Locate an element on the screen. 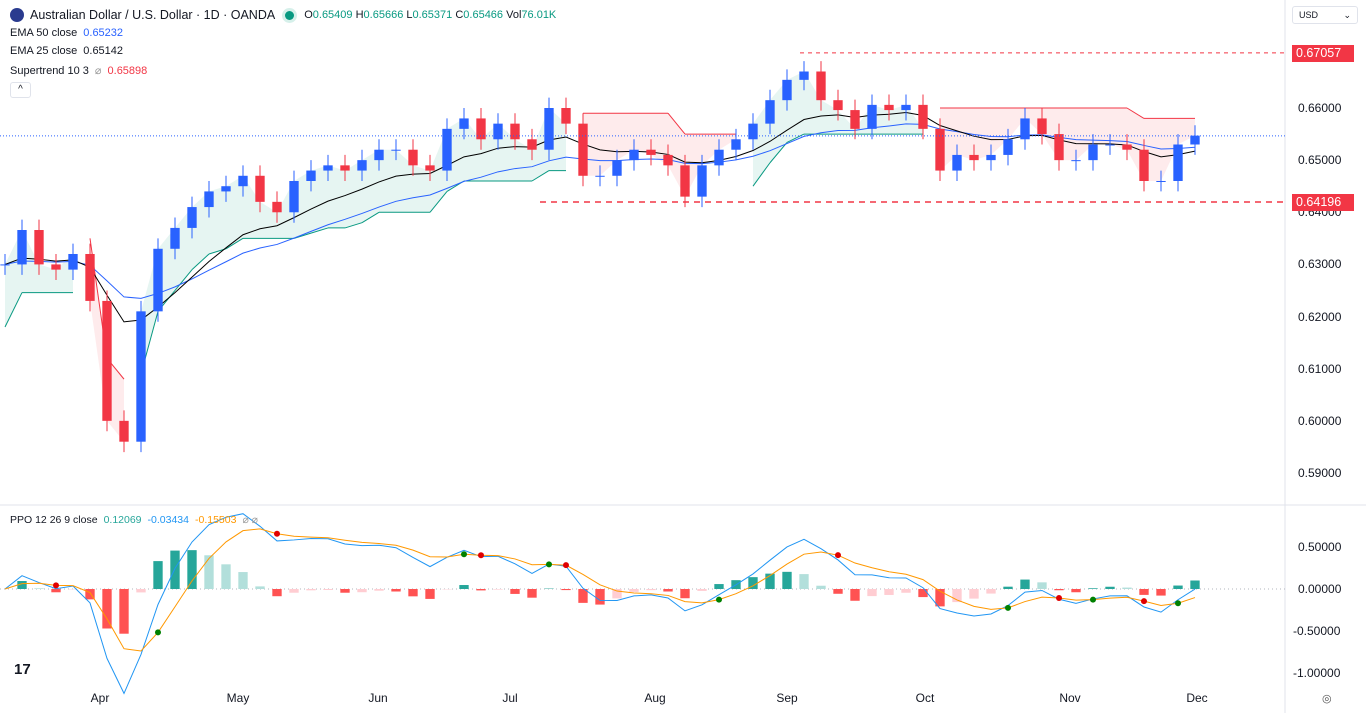 The height and width of the screenshot is (713, 1366). time-axis-label: Dec is located at coordinates (1197, 698).